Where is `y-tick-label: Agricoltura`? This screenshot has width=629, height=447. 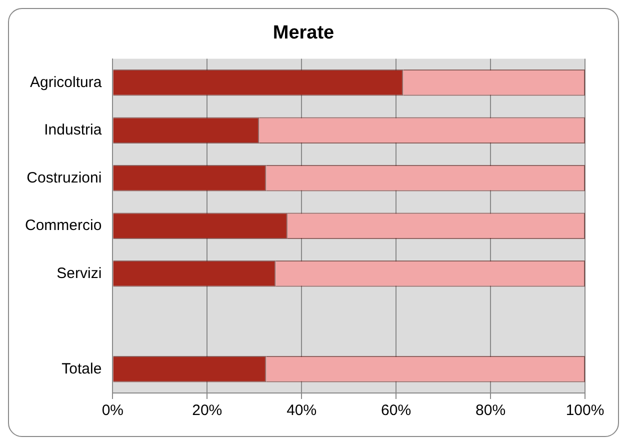
y-tick-label: Agricoltura is located at coordinates (66, 82).